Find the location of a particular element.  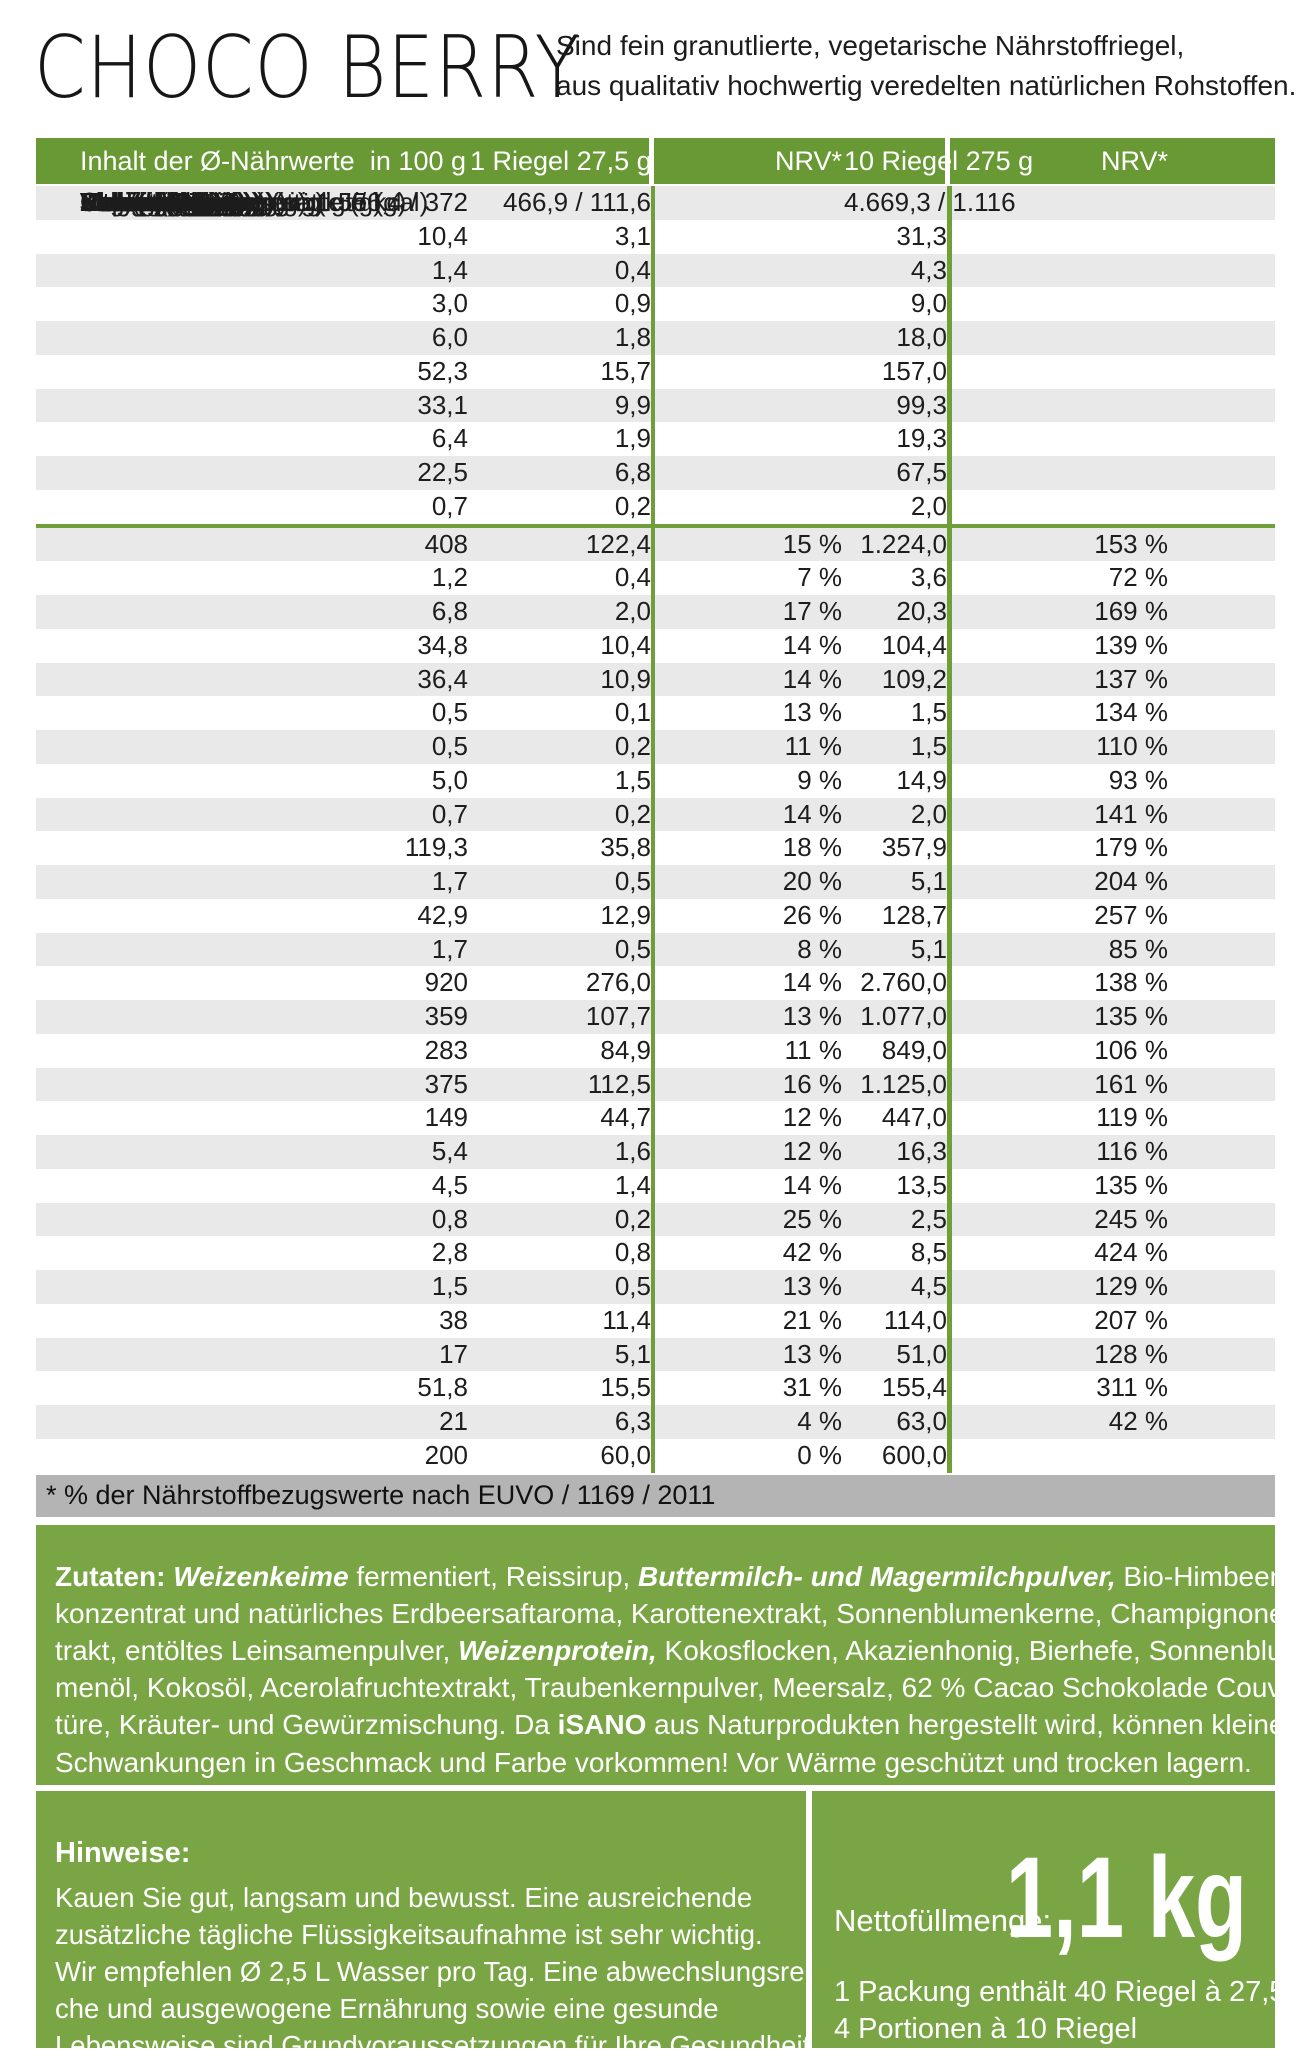

header-column-gap is located at coordinates (651, 161).